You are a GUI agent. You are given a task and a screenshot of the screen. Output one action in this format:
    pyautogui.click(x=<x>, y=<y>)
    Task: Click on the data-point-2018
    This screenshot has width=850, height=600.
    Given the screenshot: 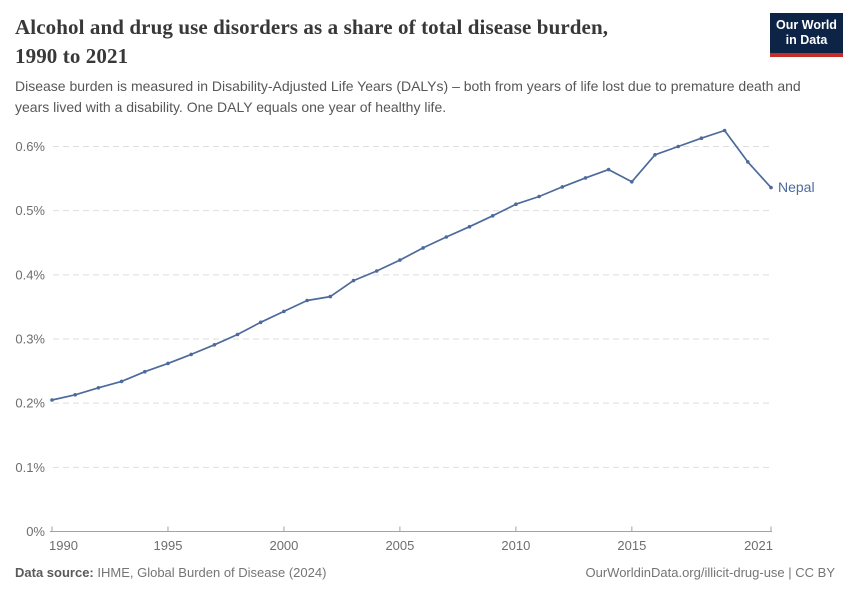 What is the action you would take?
    pyautogui.click(x=701, y=138)
    